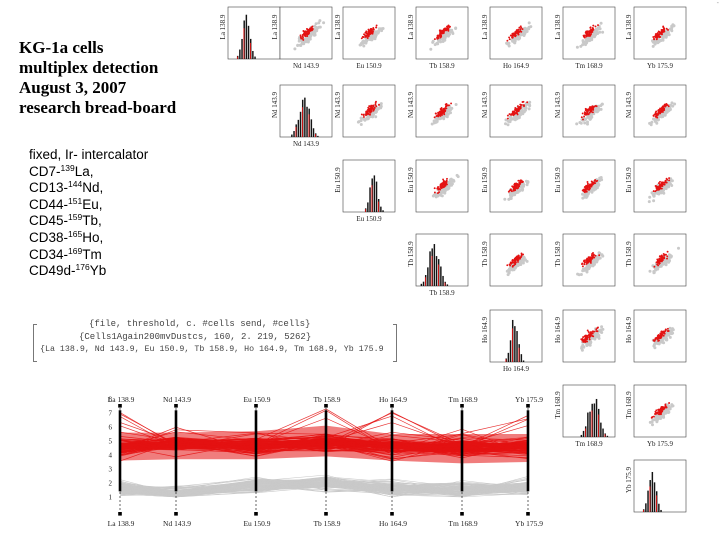 This screenshot has width=720, height=540. I want to click on panel-y-label: Tb 158.9, so click(629, 254).